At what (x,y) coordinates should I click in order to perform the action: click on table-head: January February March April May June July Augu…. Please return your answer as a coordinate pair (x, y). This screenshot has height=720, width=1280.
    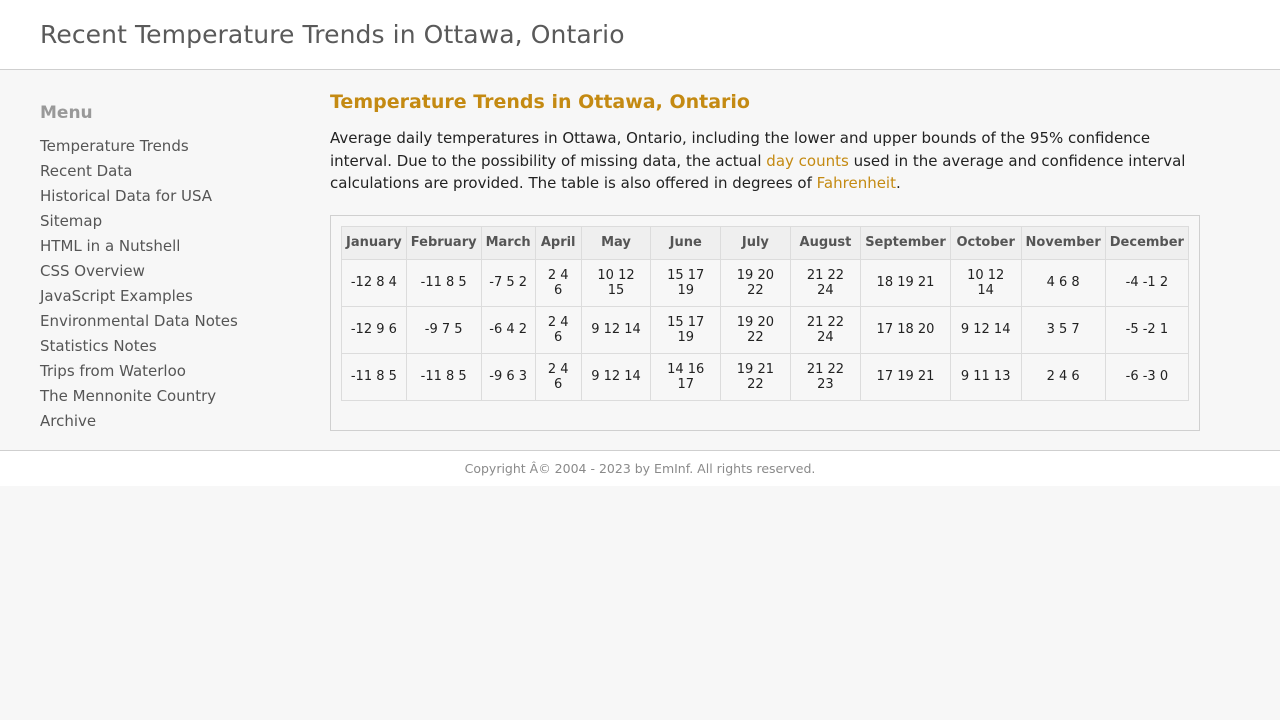
    Looking at the image, I should click on (765, 242).